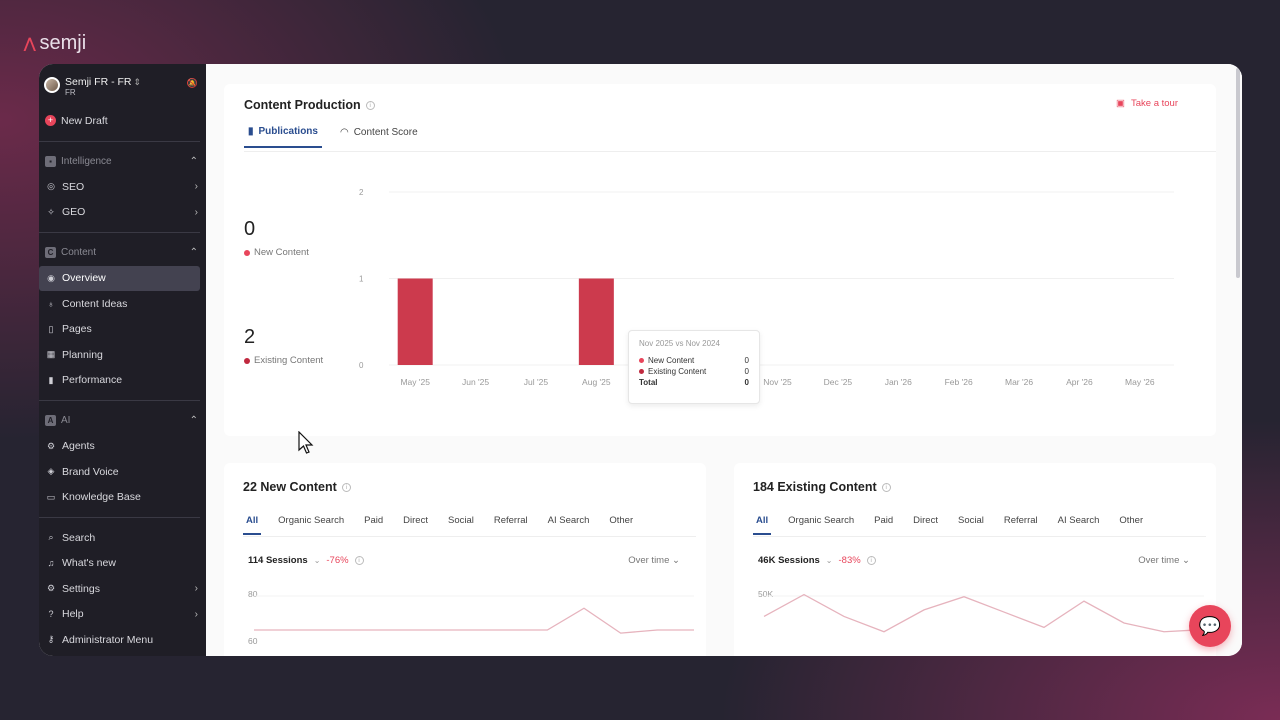  Describe the element at coordinates (122, 589) in the screenshot. I see `sidebar-item-settings: ⚙ Settings ›` at that location.